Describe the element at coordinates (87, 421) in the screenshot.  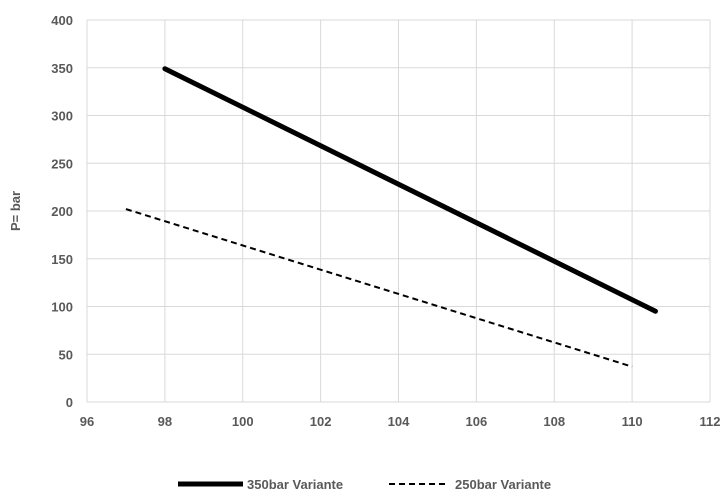
I see `x-tick-label: 96` at that location.